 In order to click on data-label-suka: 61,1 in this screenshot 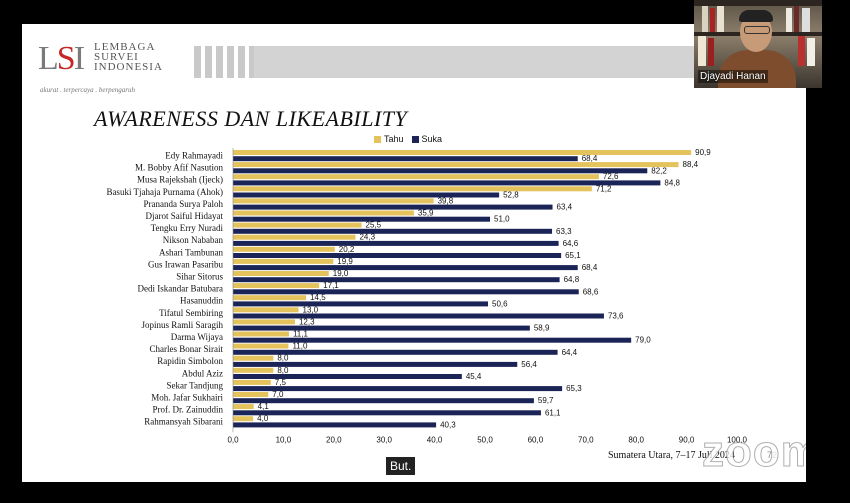, I will do `click(553, 412)`.